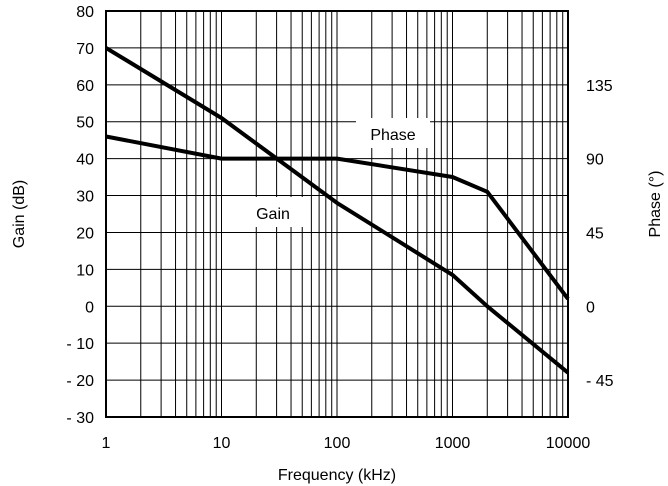 Image resolution: width=668 pixels, height=486 pixels. I want to click on right-axis-ticks: 135 90 45 0 - 45, so click(600, 234).